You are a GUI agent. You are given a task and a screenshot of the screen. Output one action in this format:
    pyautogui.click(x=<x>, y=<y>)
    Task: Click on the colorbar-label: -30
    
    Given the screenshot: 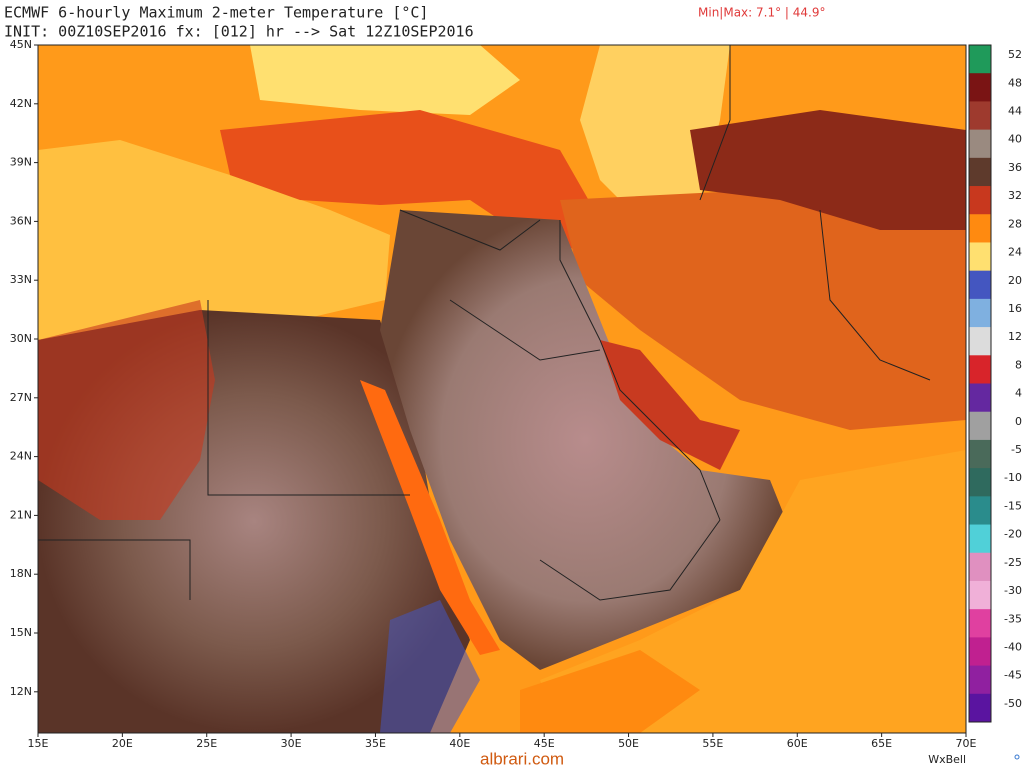 What is the action you would take?
    pyautogui.click(x=1013, y=590)
    